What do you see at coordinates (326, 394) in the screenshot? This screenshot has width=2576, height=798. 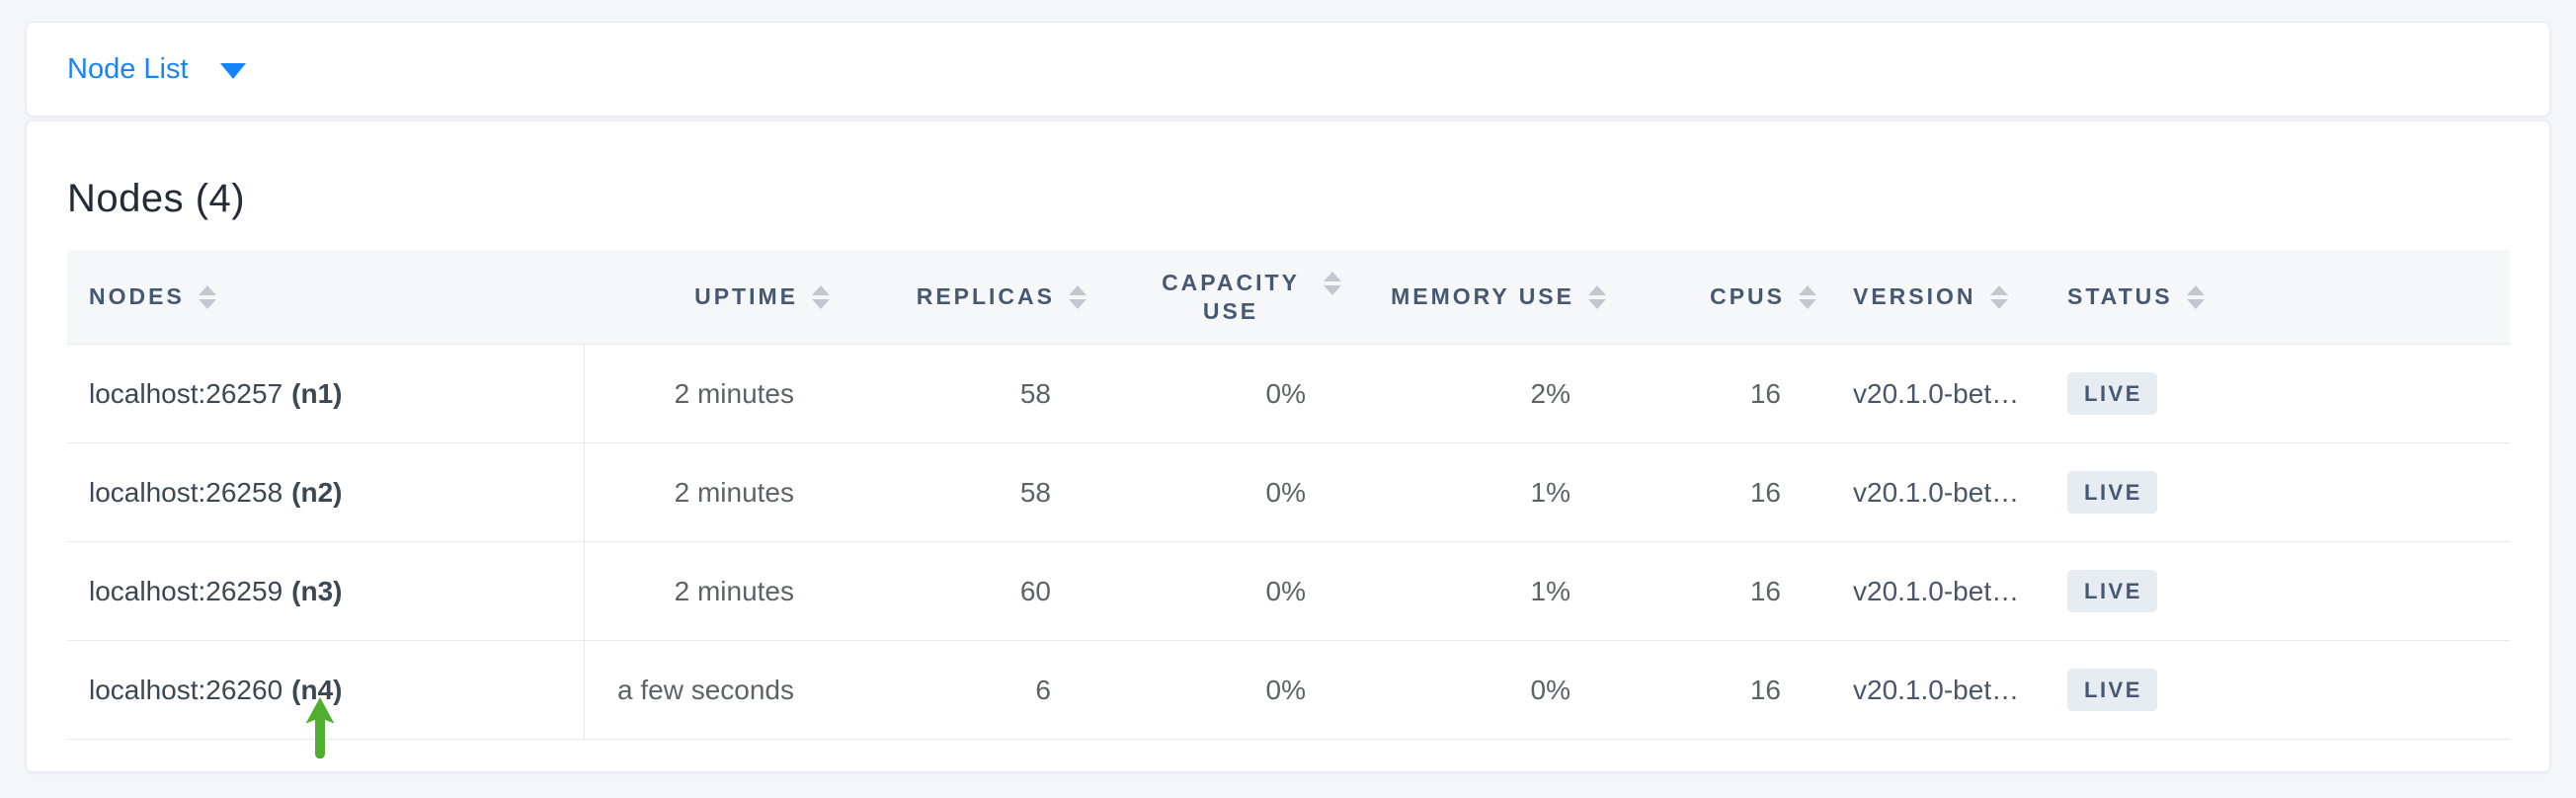 I see `cell-node-address: localhost:26257 (n1)` at bounding box center [326, 394].